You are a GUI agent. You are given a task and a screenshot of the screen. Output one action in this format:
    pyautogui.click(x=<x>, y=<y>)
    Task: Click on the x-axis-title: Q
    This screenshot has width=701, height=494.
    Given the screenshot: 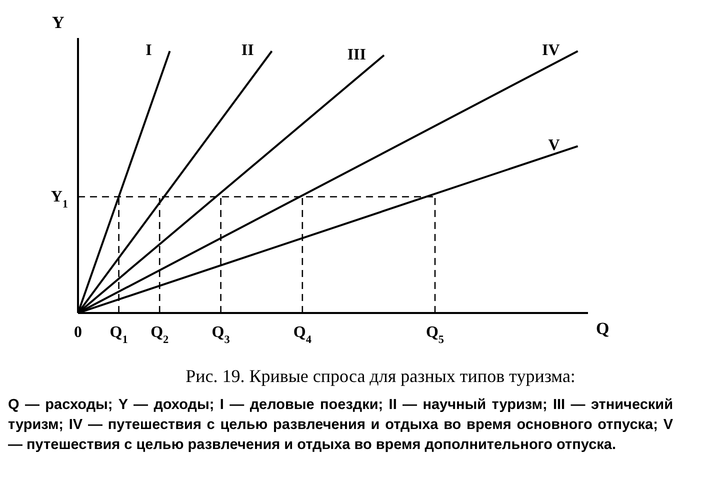 What is the action you would take?
    pyautogui.click(x=603, y=328)
    